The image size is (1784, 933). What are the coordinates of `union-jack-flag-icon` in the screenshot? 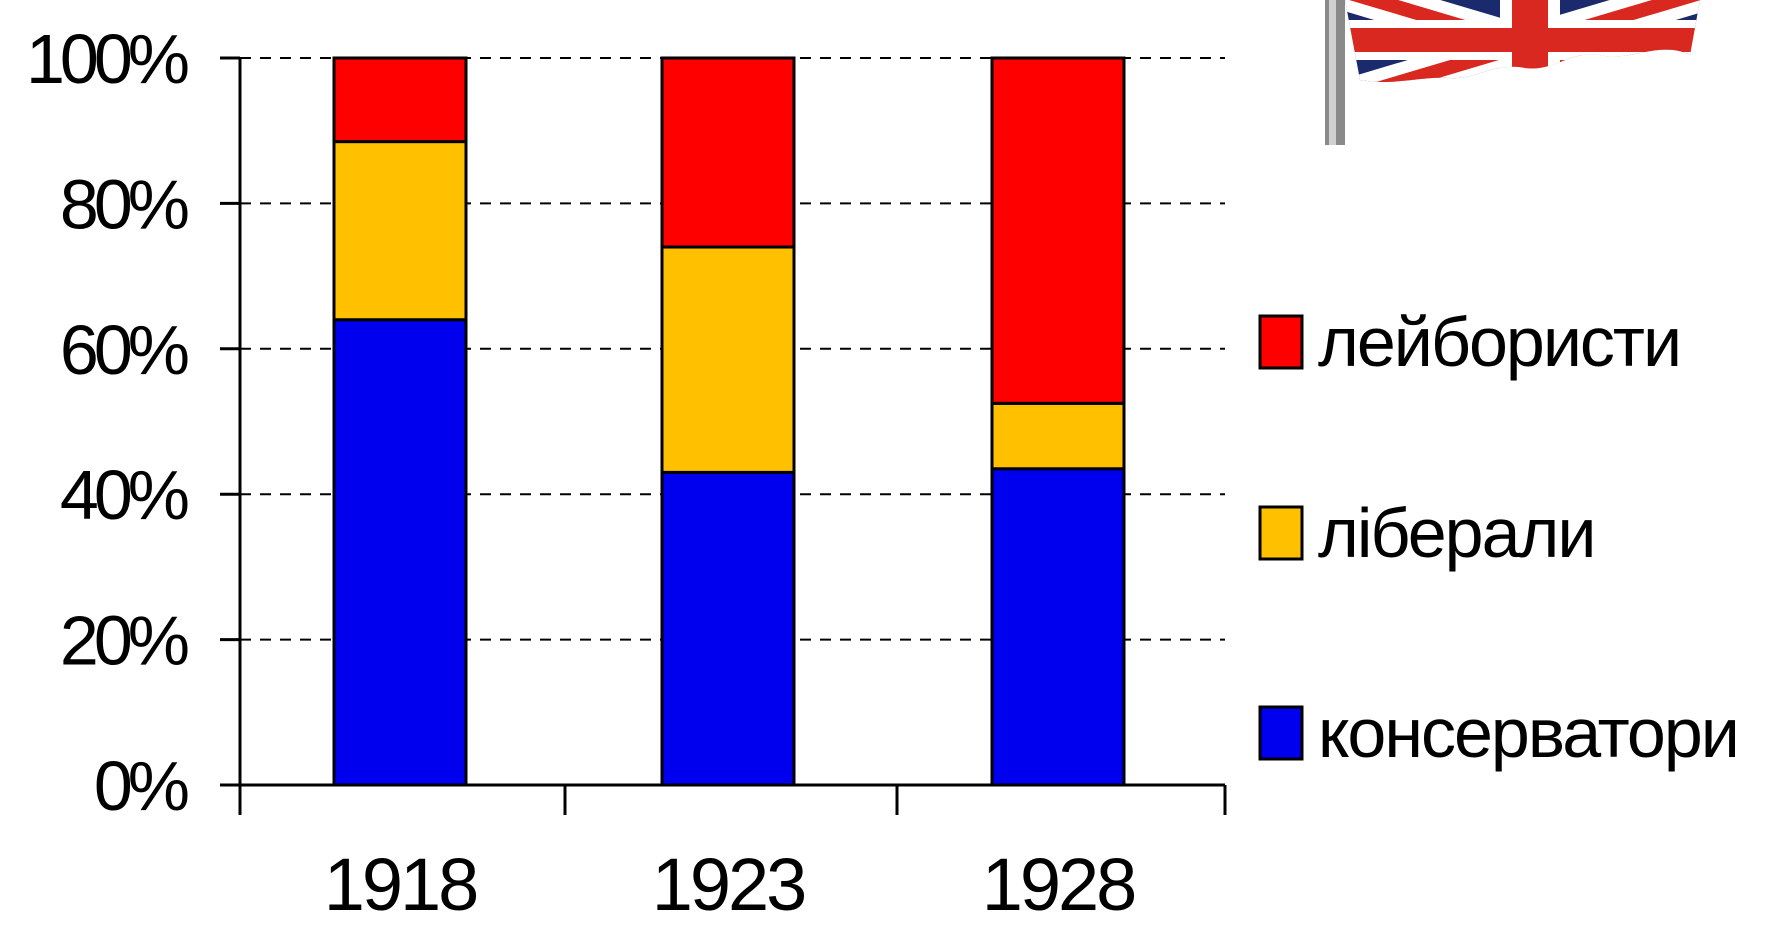 It's located at (1512, 72).